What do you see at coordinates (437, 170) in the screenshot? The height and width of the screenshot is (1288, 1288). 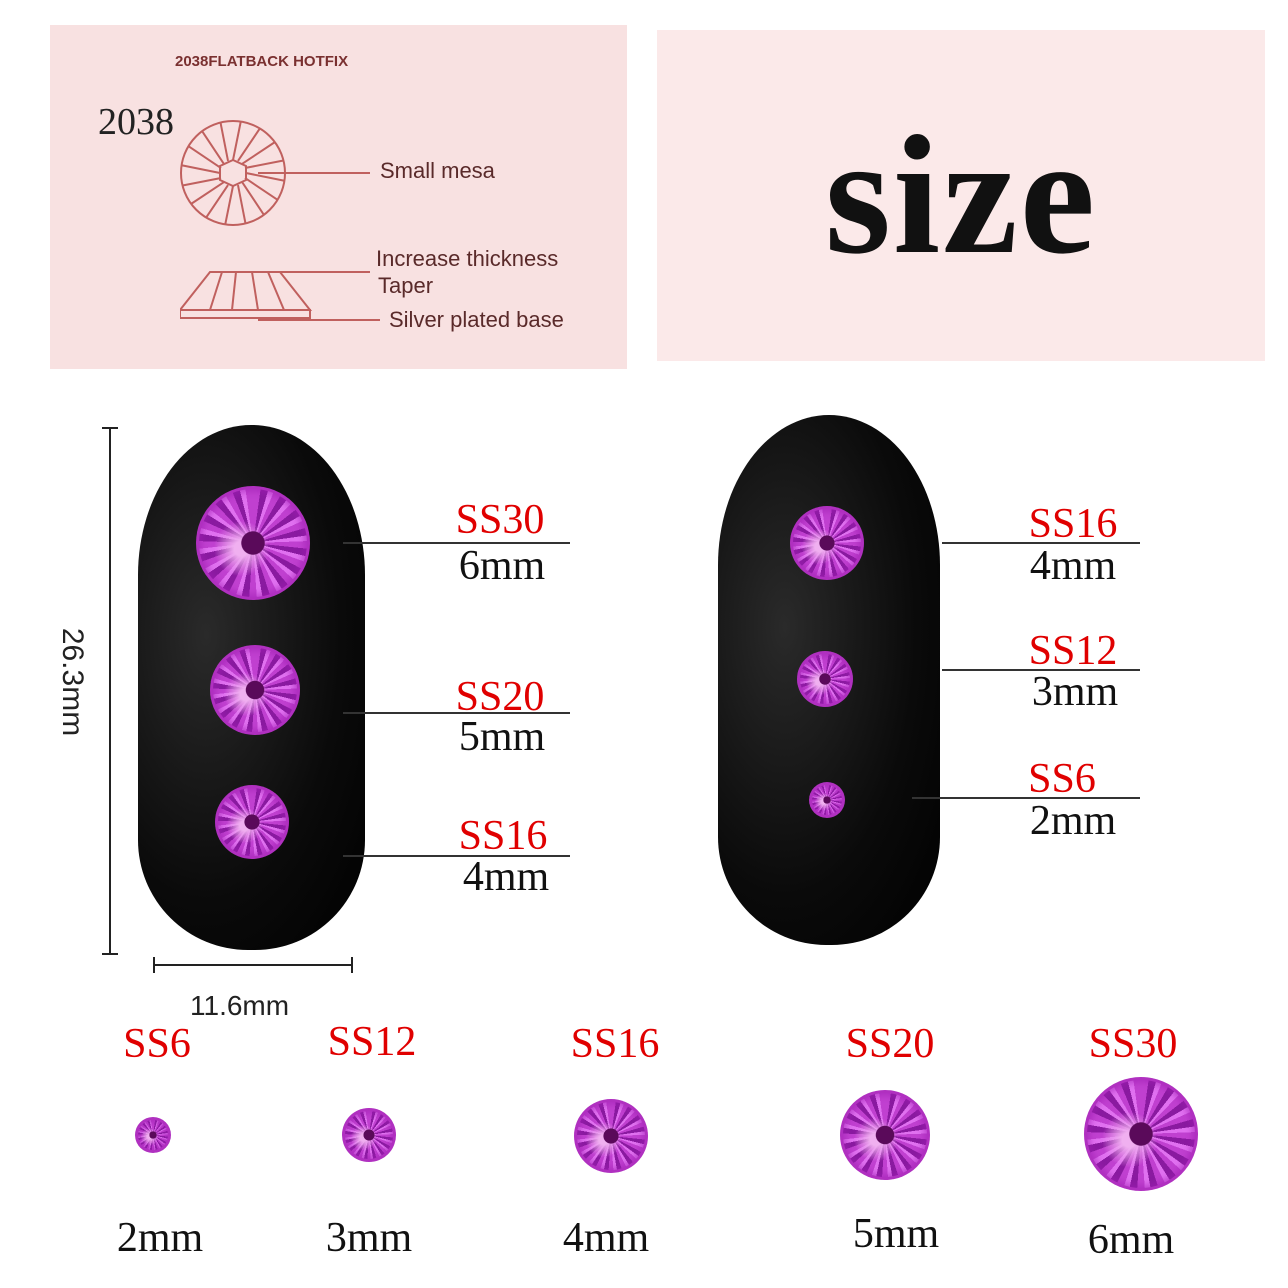 I see `label-small-mesa: Small mesa` at bounding box center [437, 170].